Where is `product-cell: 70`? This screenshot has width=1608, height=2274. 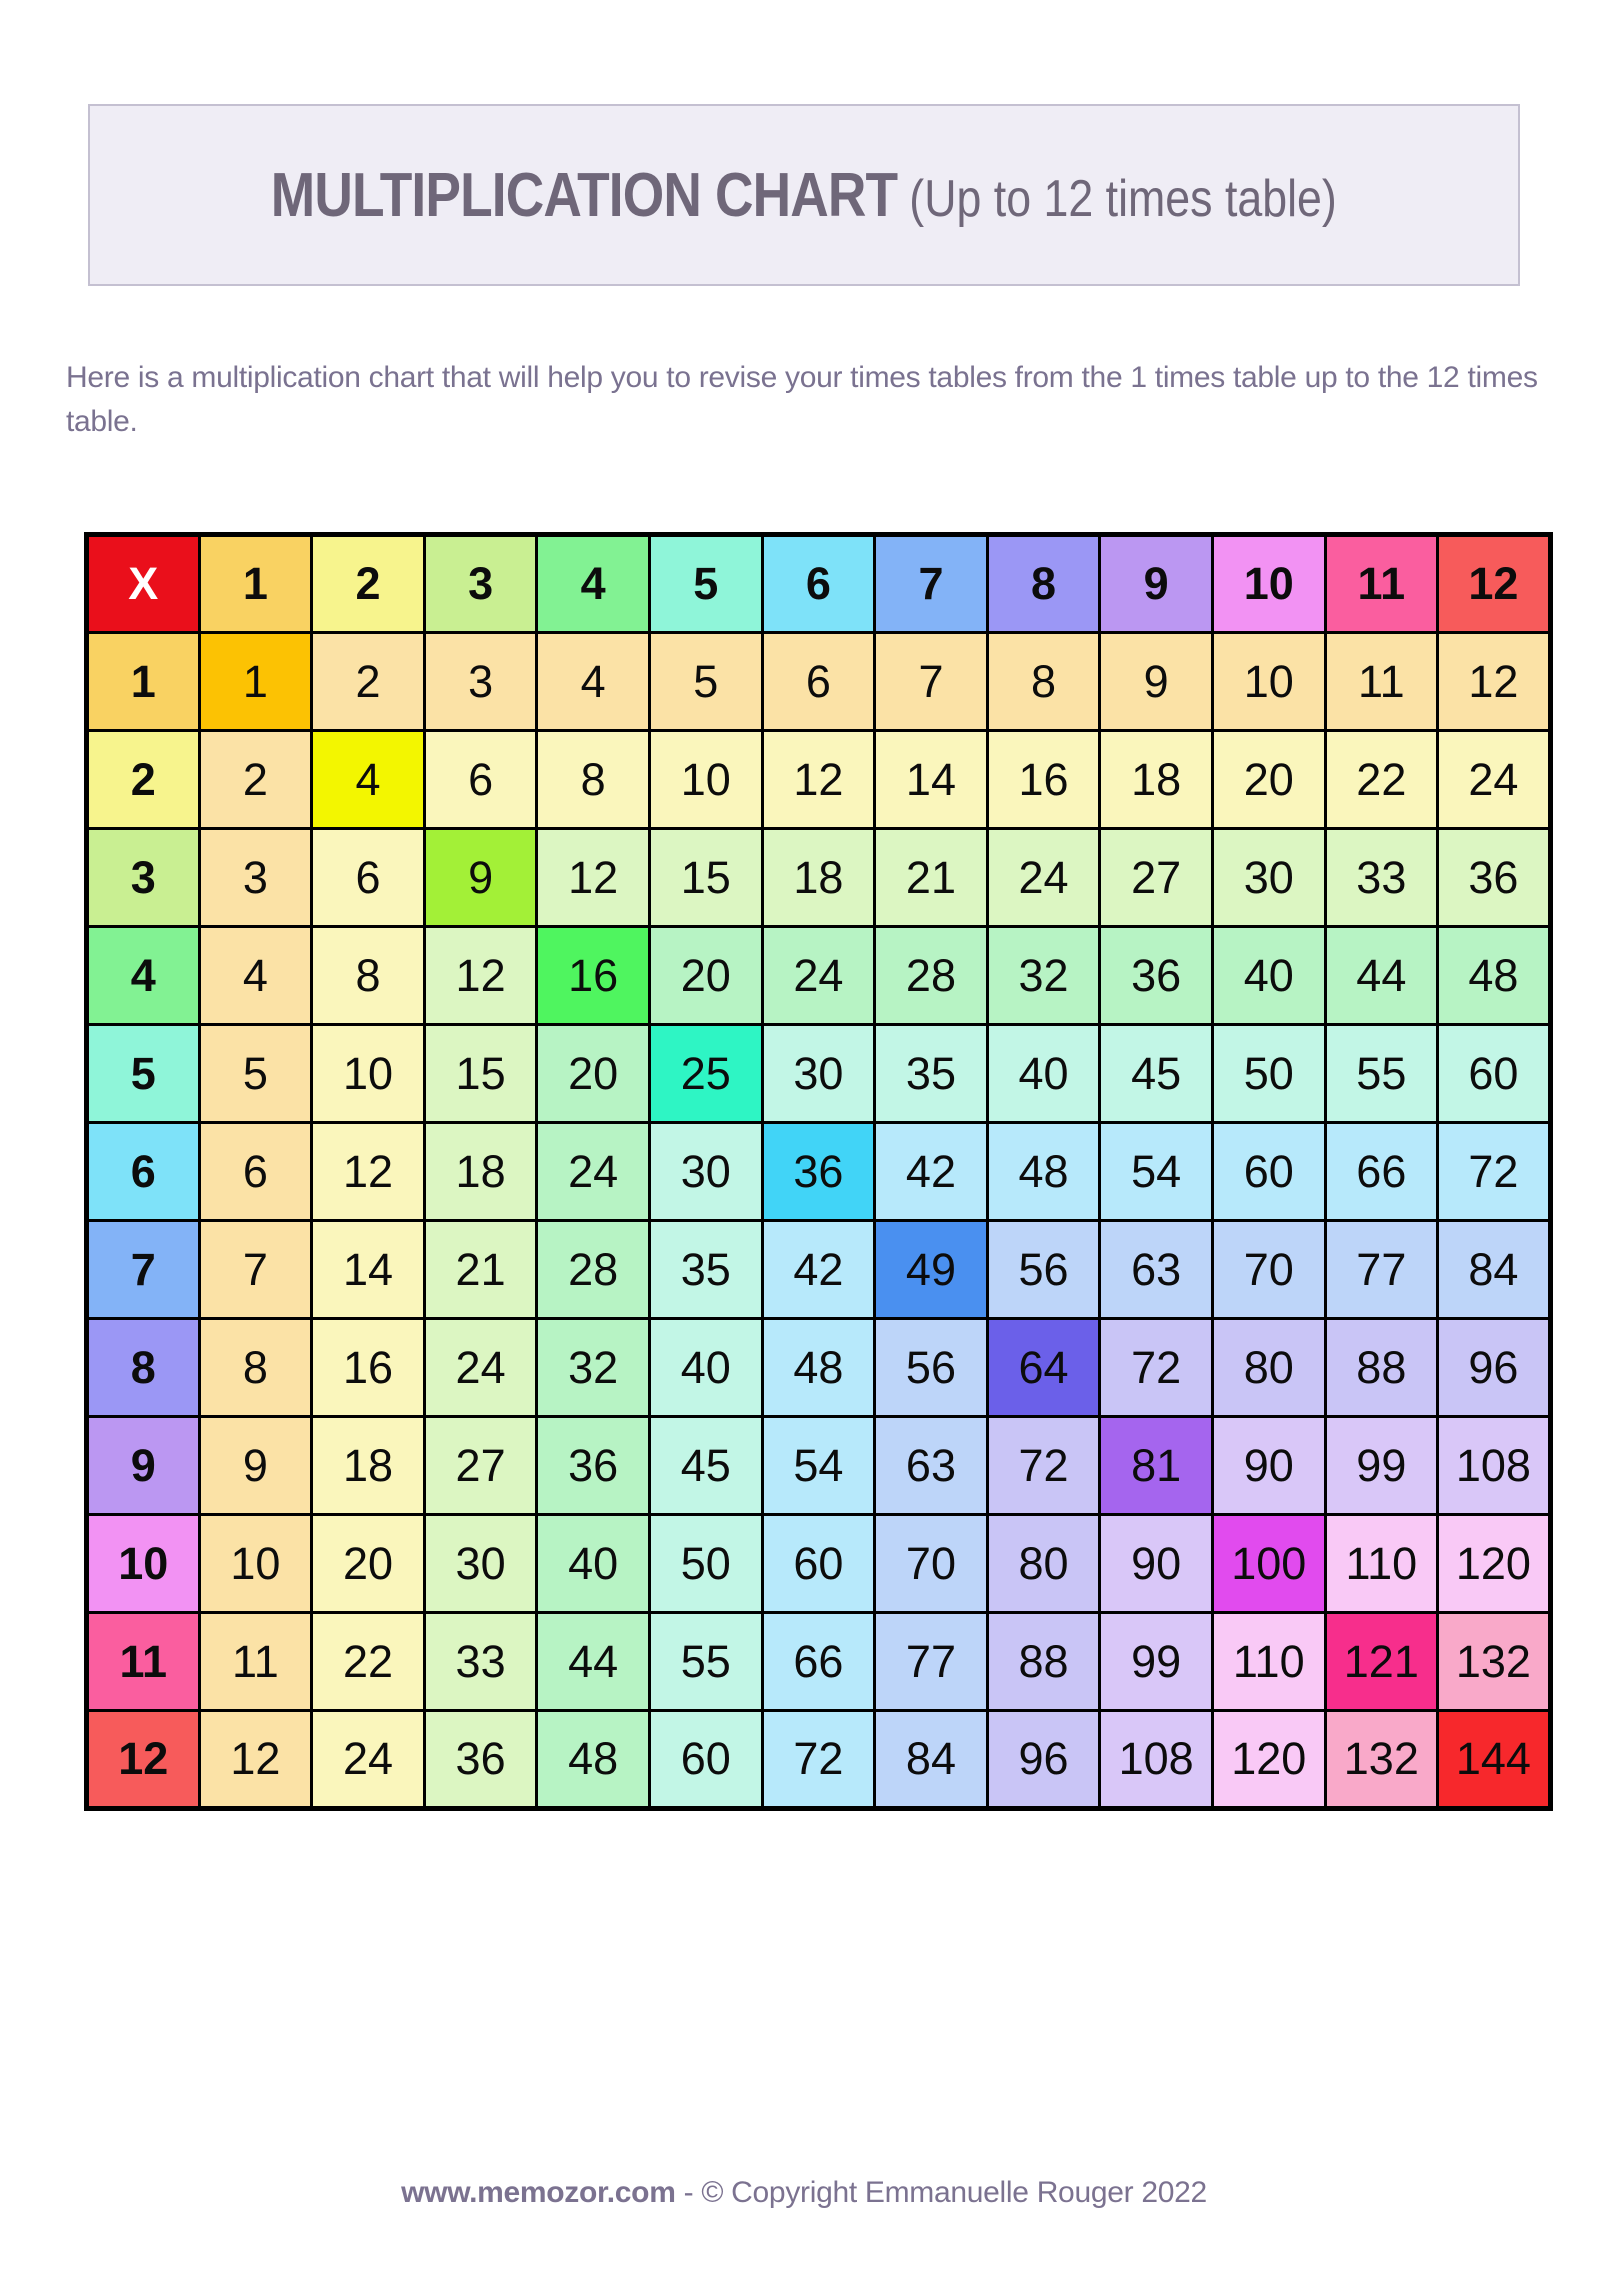 product-cell: 70 is located at coordinates (931, 1563).